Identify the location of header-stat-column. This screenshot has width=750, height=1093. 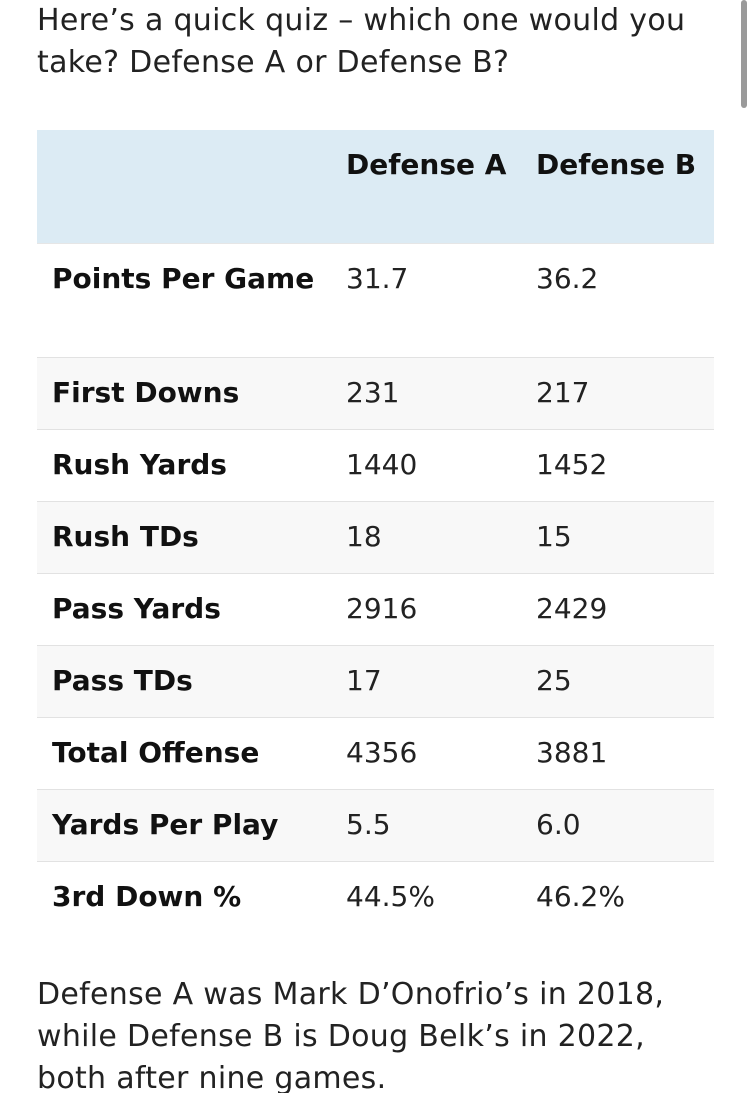
(191, 186).